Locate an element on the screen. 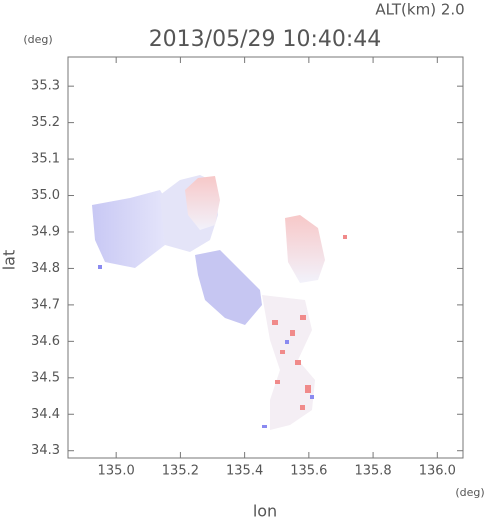 This screenshot has height=521, width=491. x-tick-label: 135.4 is located at coordinates (244, 471).